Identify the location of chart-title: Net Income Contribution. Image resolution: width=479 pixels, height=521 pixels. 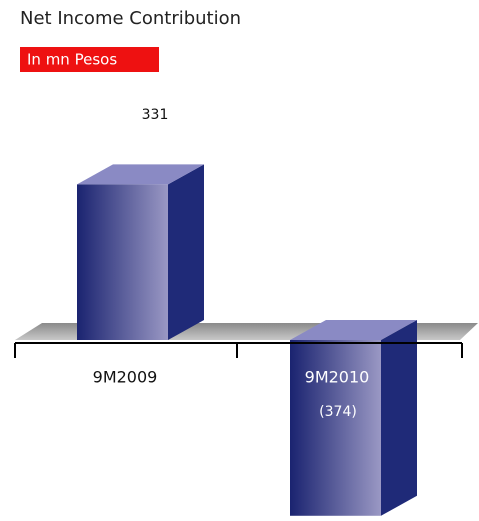
(130, 18).